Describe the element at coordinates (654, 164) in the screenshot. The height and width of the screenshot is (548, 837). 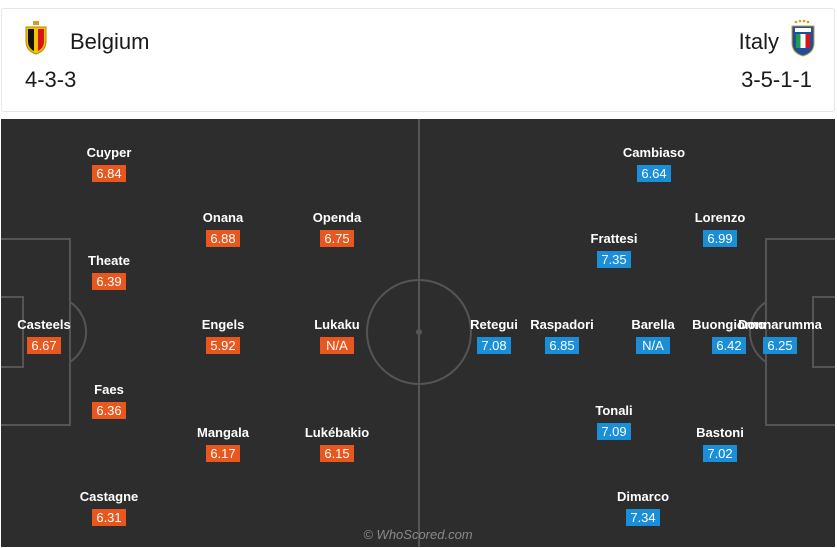
I see `player-cambiaso: Cambiaso 6.64` at that location.